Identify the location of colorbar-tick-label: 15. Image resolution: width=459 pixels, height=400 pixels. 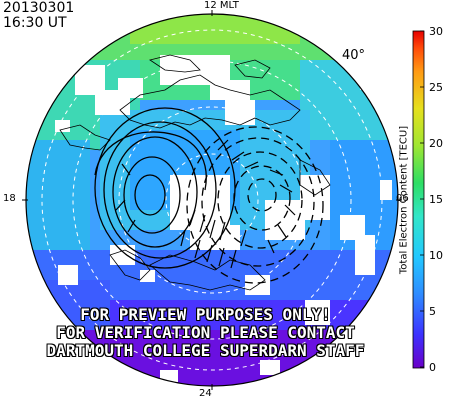
(436, 199).